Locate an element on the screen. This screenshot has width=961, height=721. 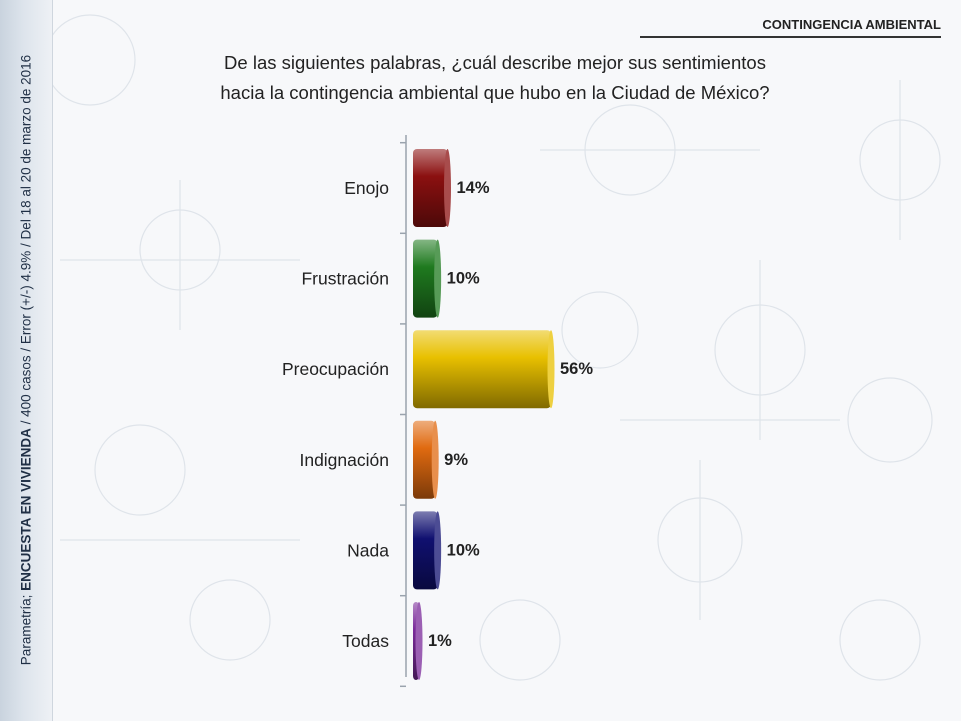
bar-nada is located at coordinates (425, 550).